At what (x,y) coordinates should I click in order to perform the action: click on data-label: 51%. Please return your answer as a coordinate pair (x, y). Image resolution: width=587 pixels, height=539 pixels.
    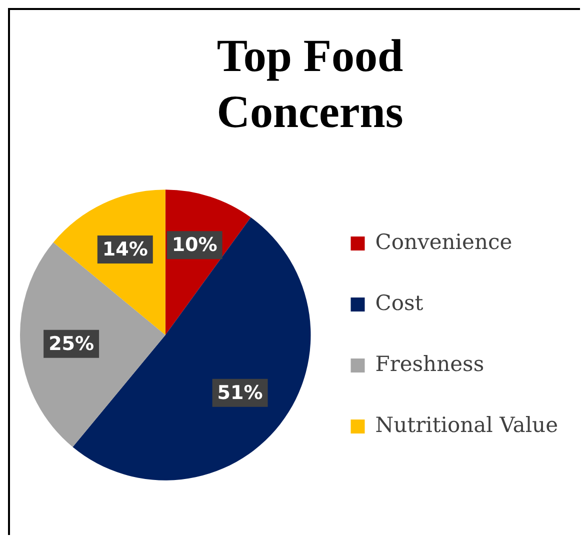
    Looking at the image, I should click on (240, 393).